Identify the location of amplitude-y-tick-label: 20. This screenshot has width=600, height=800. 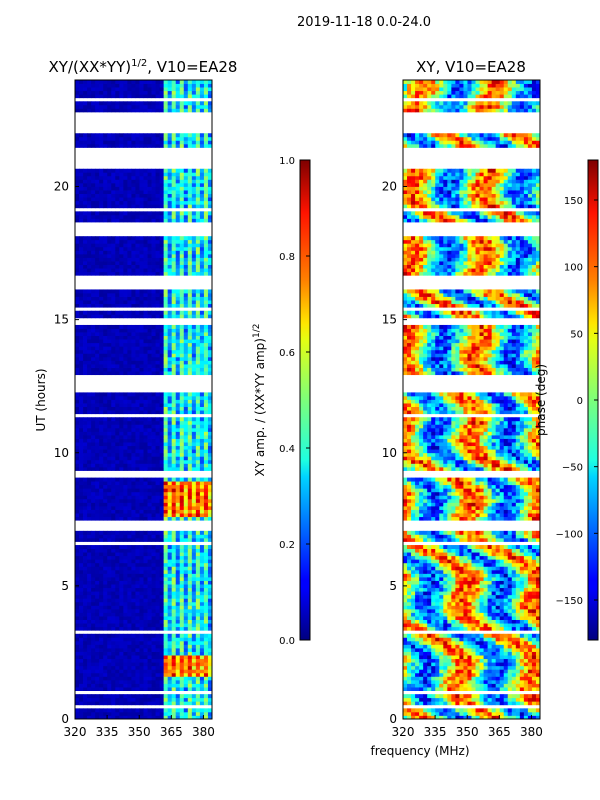
(61, 187).